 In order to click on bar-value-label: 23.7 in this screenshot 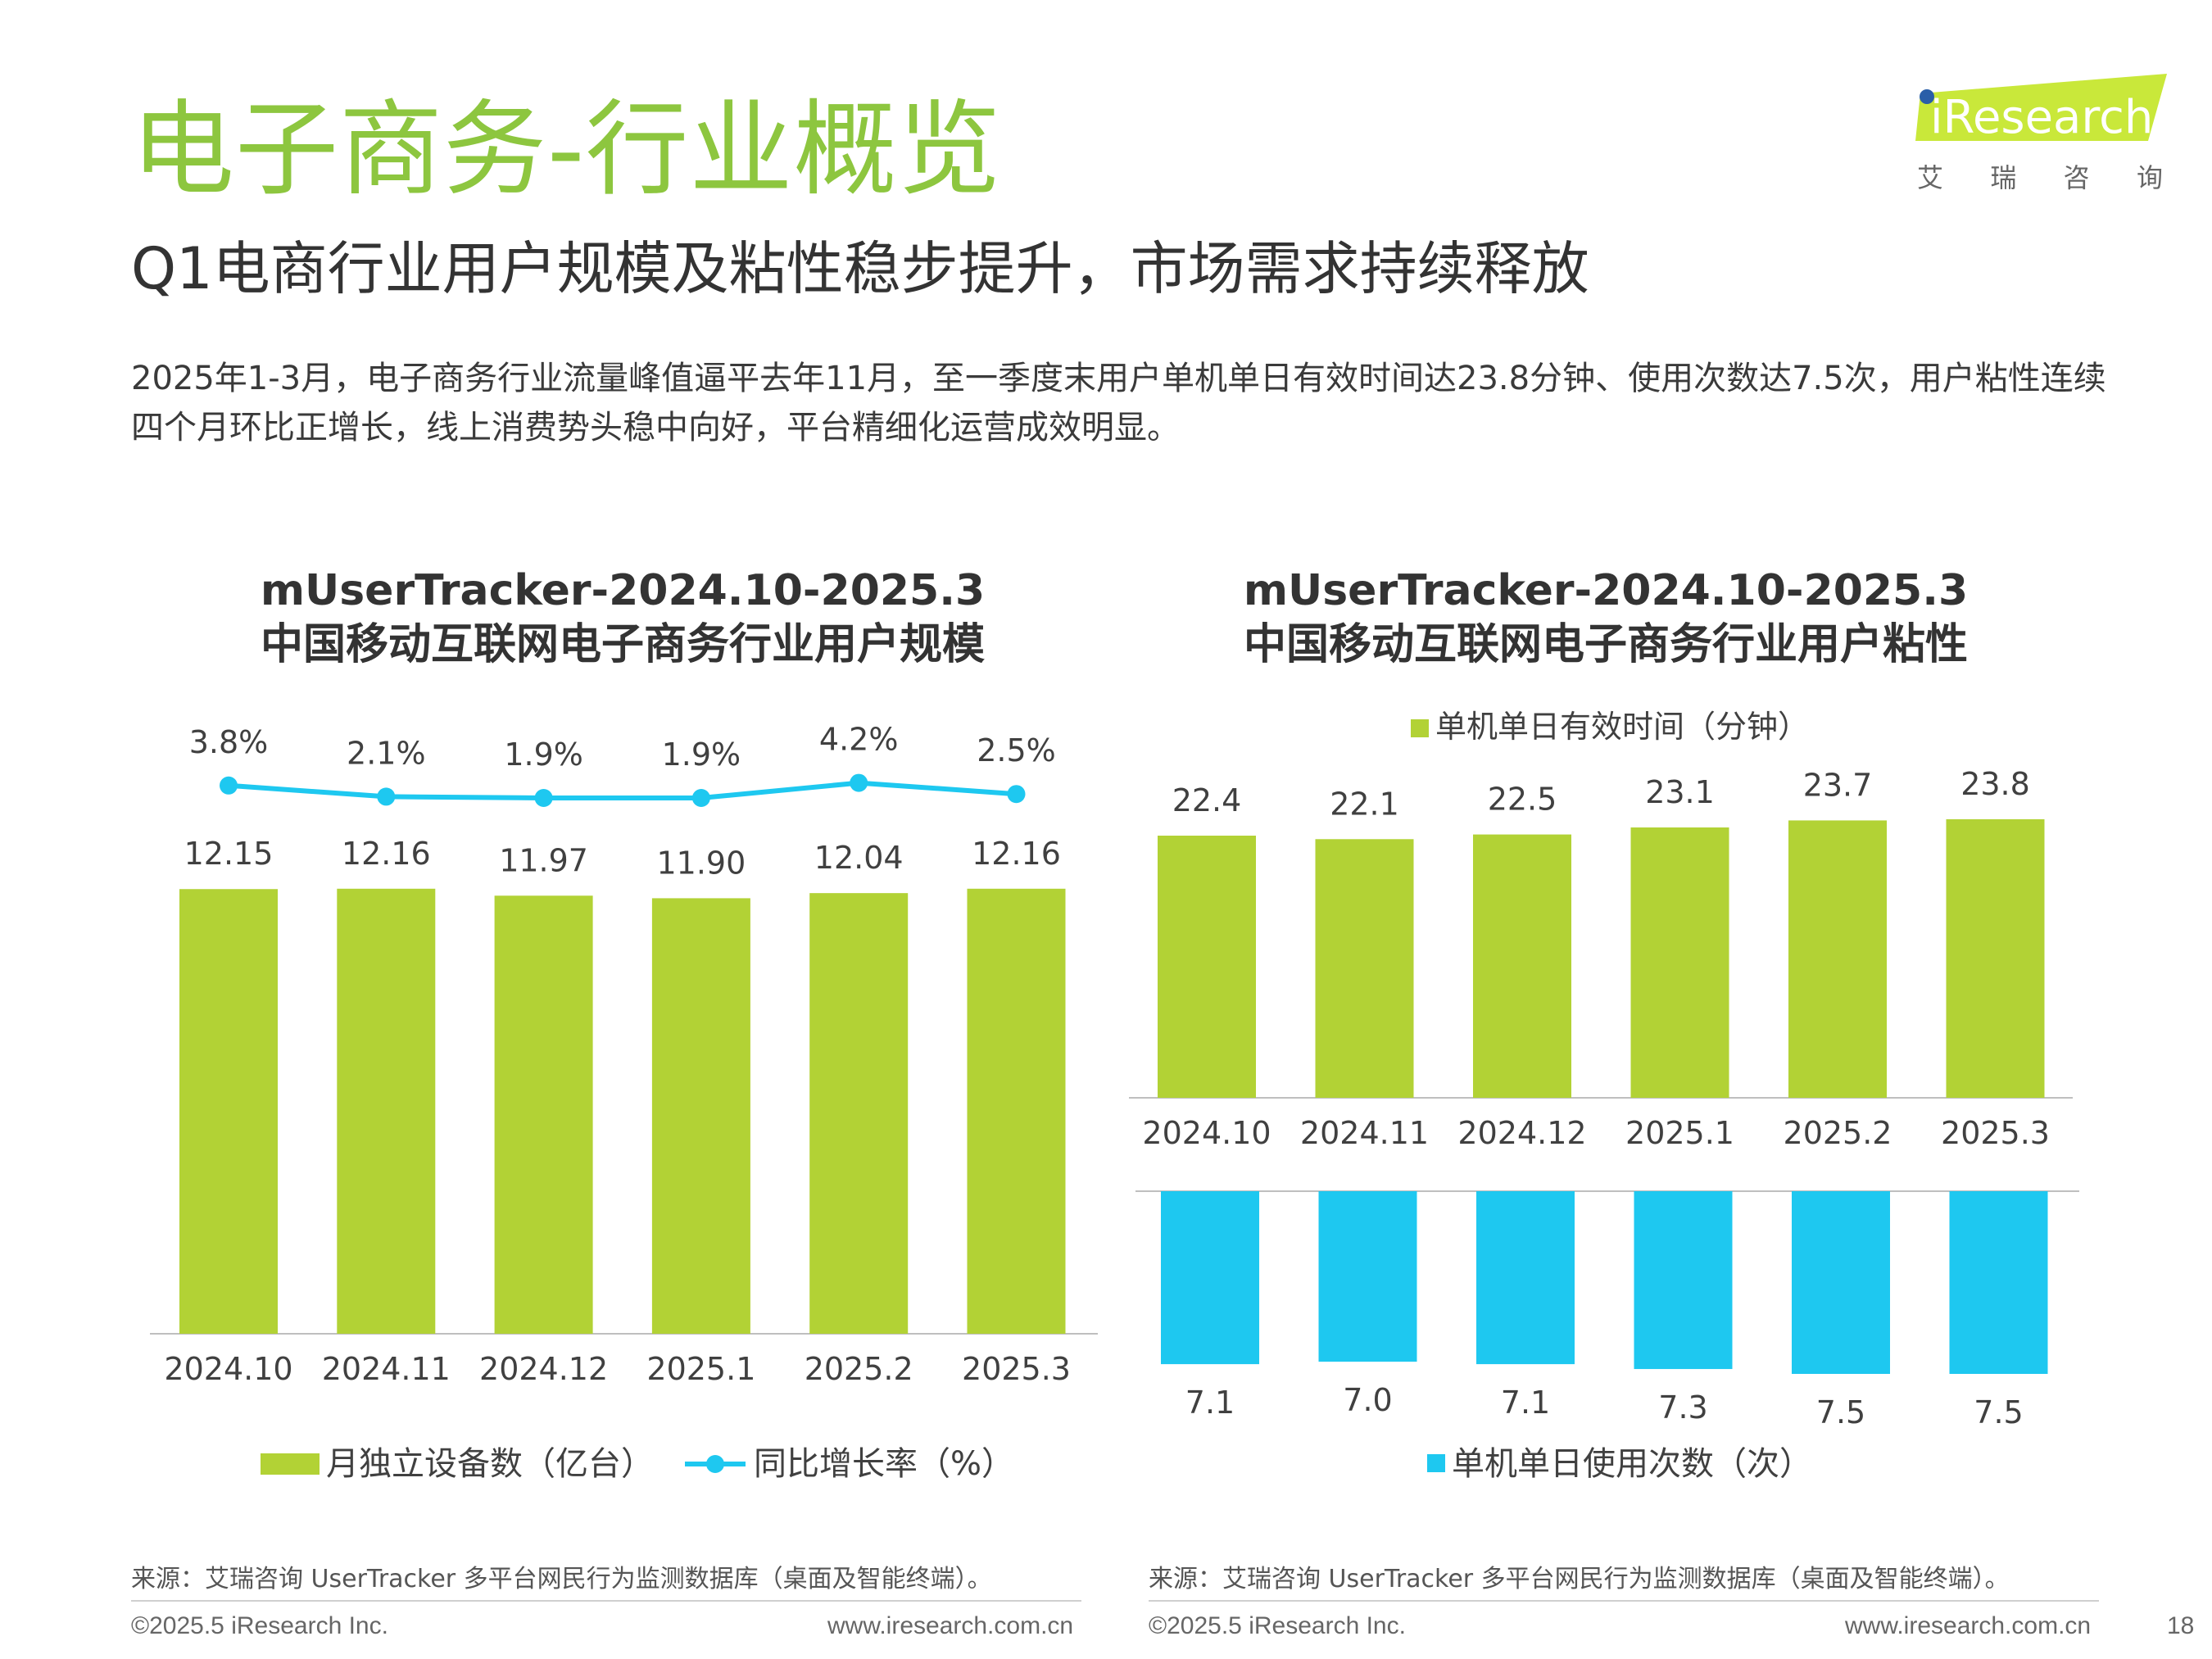, I will do `click(1838, 785)`.